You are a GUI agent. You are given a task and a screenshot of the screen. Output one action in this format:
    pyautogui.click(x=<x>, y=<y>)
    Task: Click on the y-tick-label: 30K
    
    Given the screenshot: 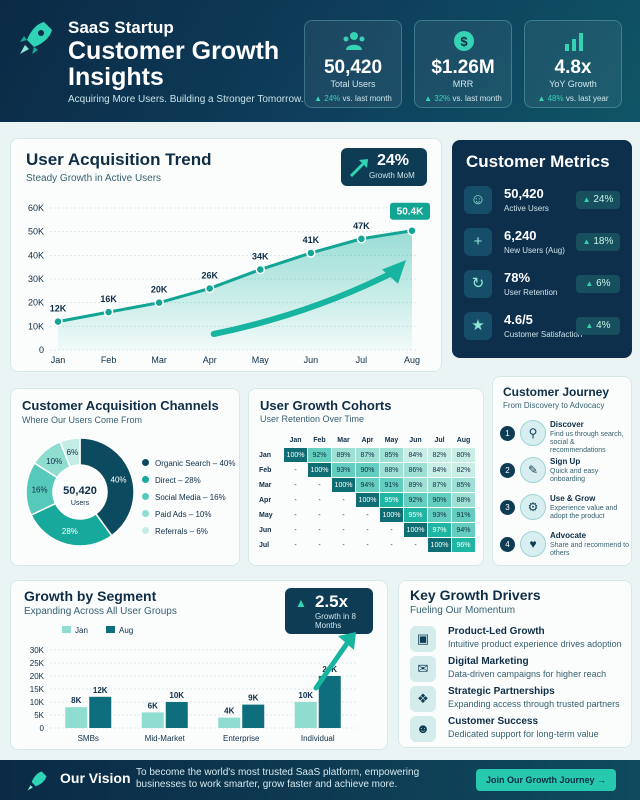 What is the action you would take?
    pyautogui.click(x=37, y=650)
    